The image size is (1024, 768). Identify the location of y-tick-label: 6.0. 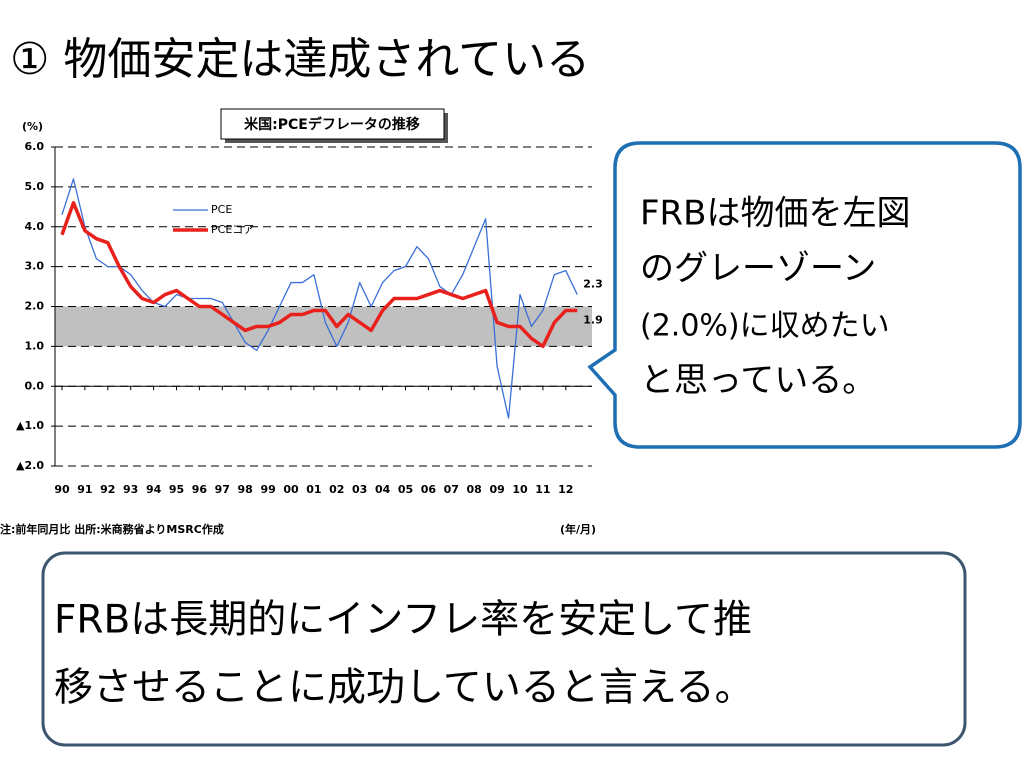
(35, 146).